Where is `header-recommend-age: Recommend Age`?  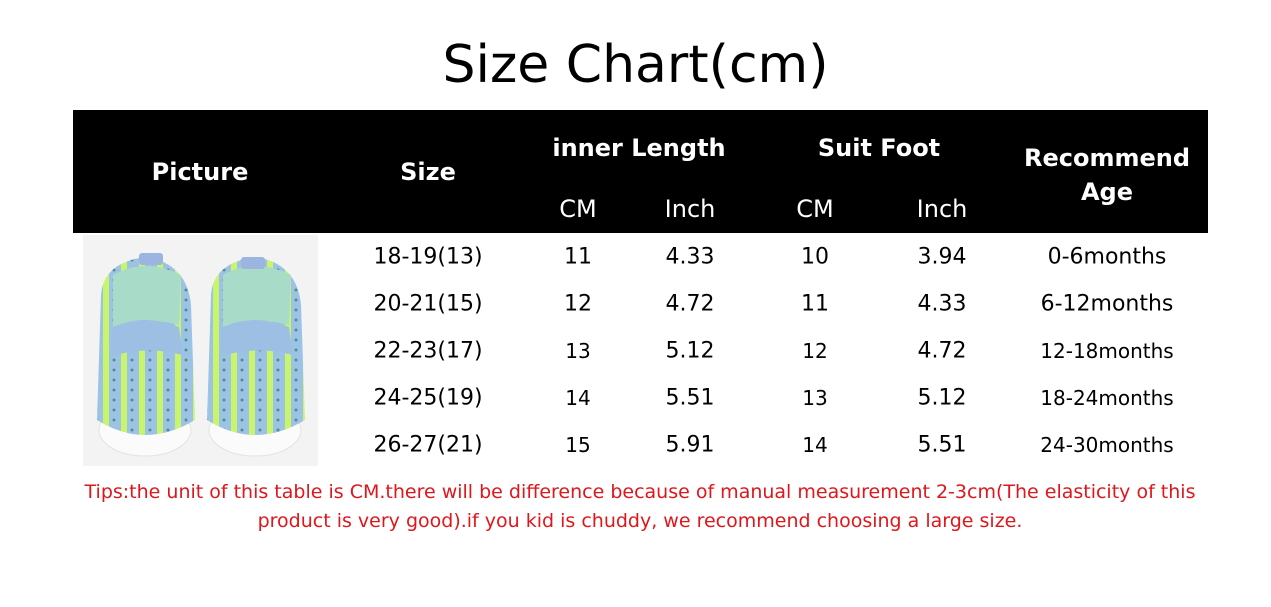
header-recommend-age: Recommend Age is located at coordinates (1107, 175).